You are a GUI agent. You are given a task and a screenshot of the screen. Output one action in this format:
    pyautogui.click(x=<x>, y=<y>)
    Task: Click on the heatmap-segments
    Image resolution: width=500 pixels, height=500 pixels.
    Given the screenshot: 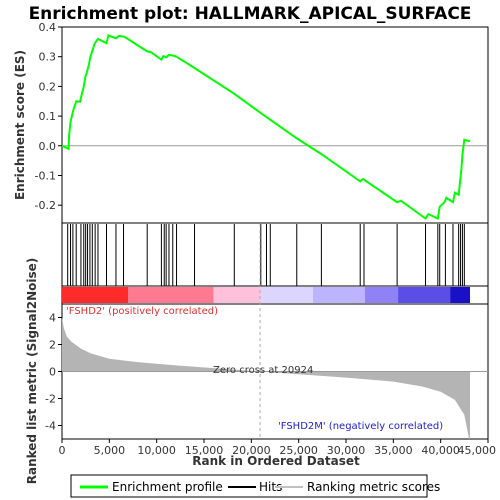 What is the action you would take?
    pyautogui.click(x=266, y=295)
    